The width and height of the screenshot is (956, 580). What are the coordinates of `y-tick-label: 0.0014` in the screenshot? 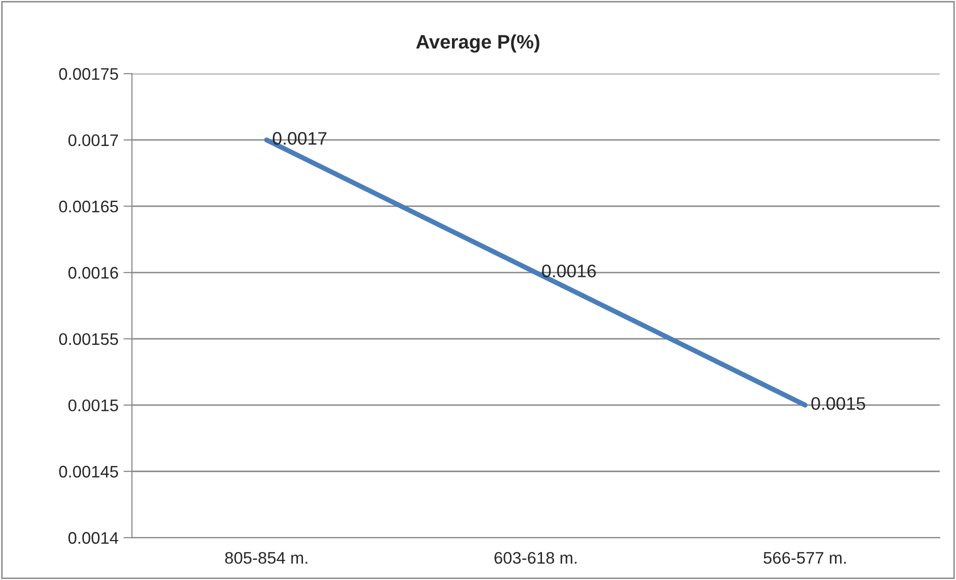 It's located at (93, 538).